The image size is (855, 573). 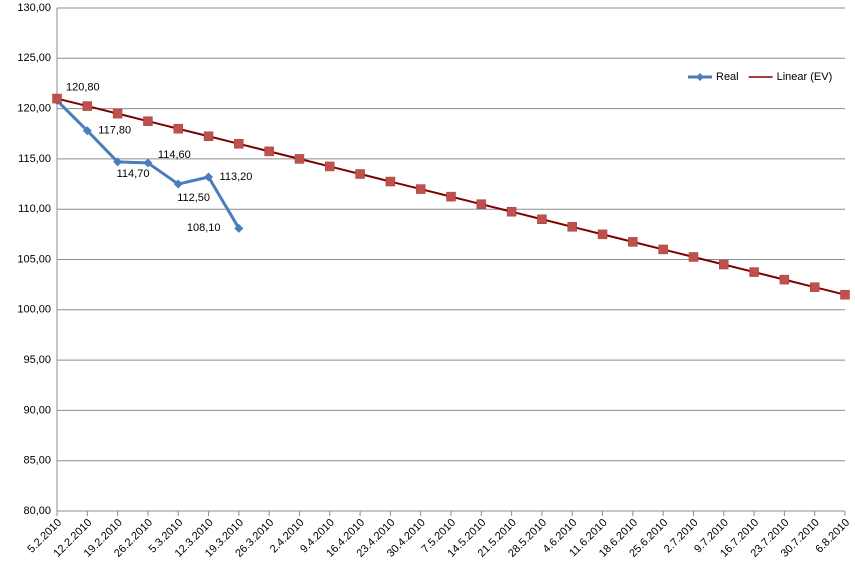 I want to click on y-tick-label: 130,00, so click(x=34, y=8).